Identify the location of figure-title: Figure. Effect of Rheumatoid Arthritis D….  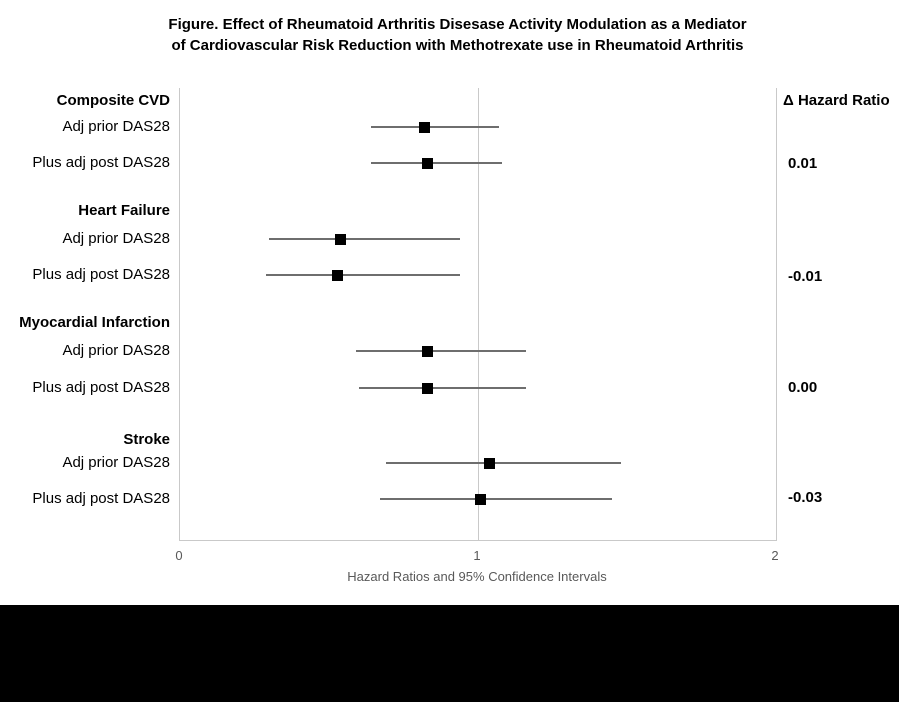
(449, 35).